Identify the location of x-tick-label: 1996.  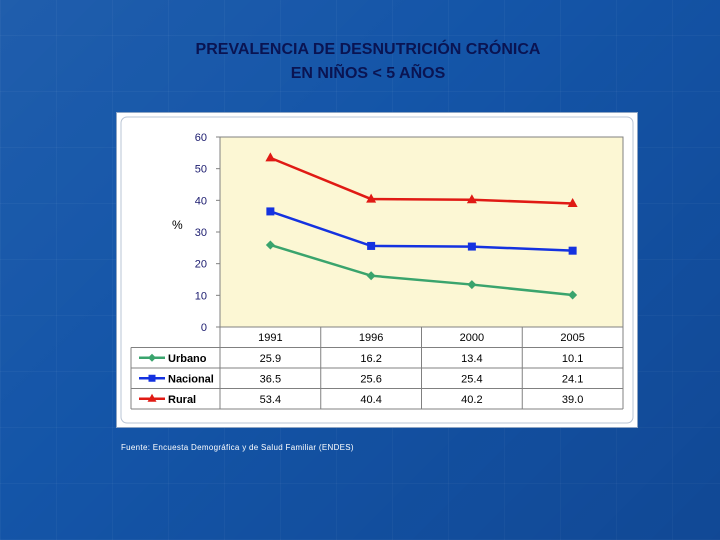
(371, 338).